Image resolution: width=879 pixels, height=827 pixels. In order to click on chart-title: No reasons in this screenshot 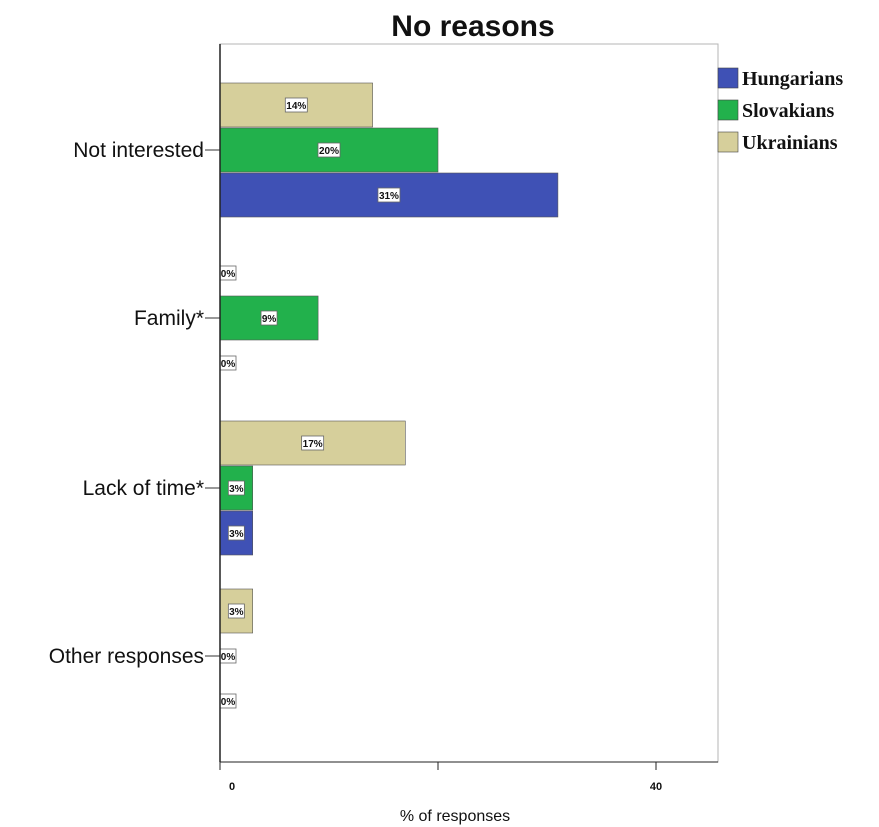, I will do `click(472, 26)`.